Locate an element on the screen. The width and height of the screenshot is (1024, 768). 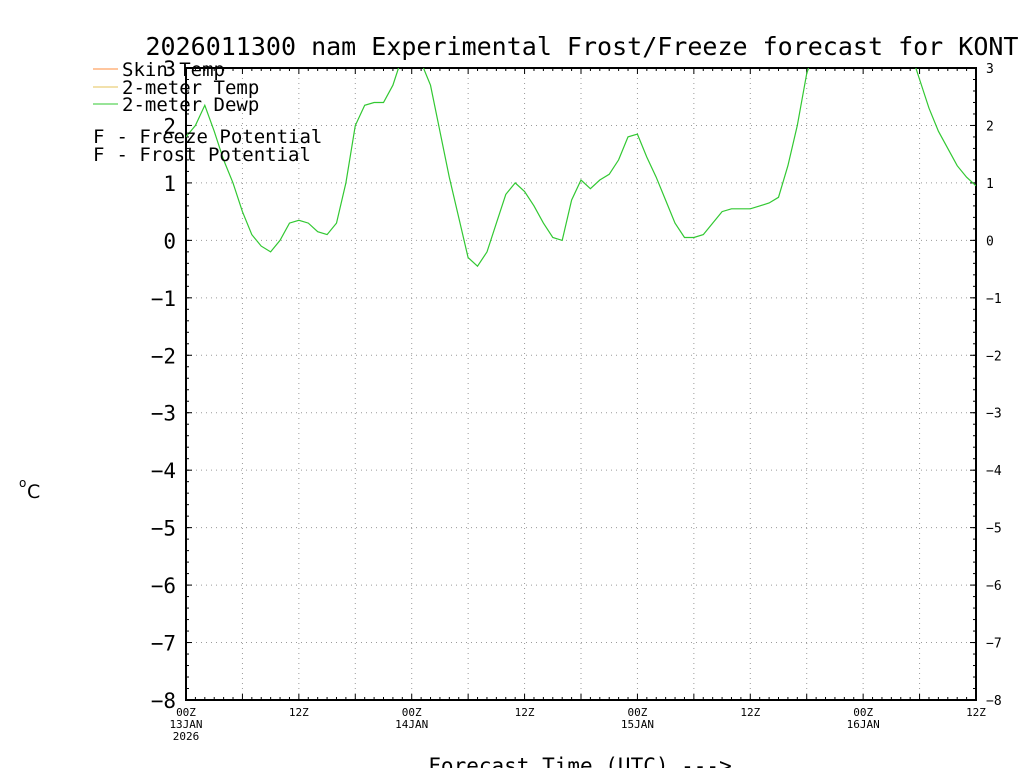
y-axis-left: 3 2 1 0 −1 −2 −3 −4 −5 −6 −7 −8 is located at coordinates (171, 385).